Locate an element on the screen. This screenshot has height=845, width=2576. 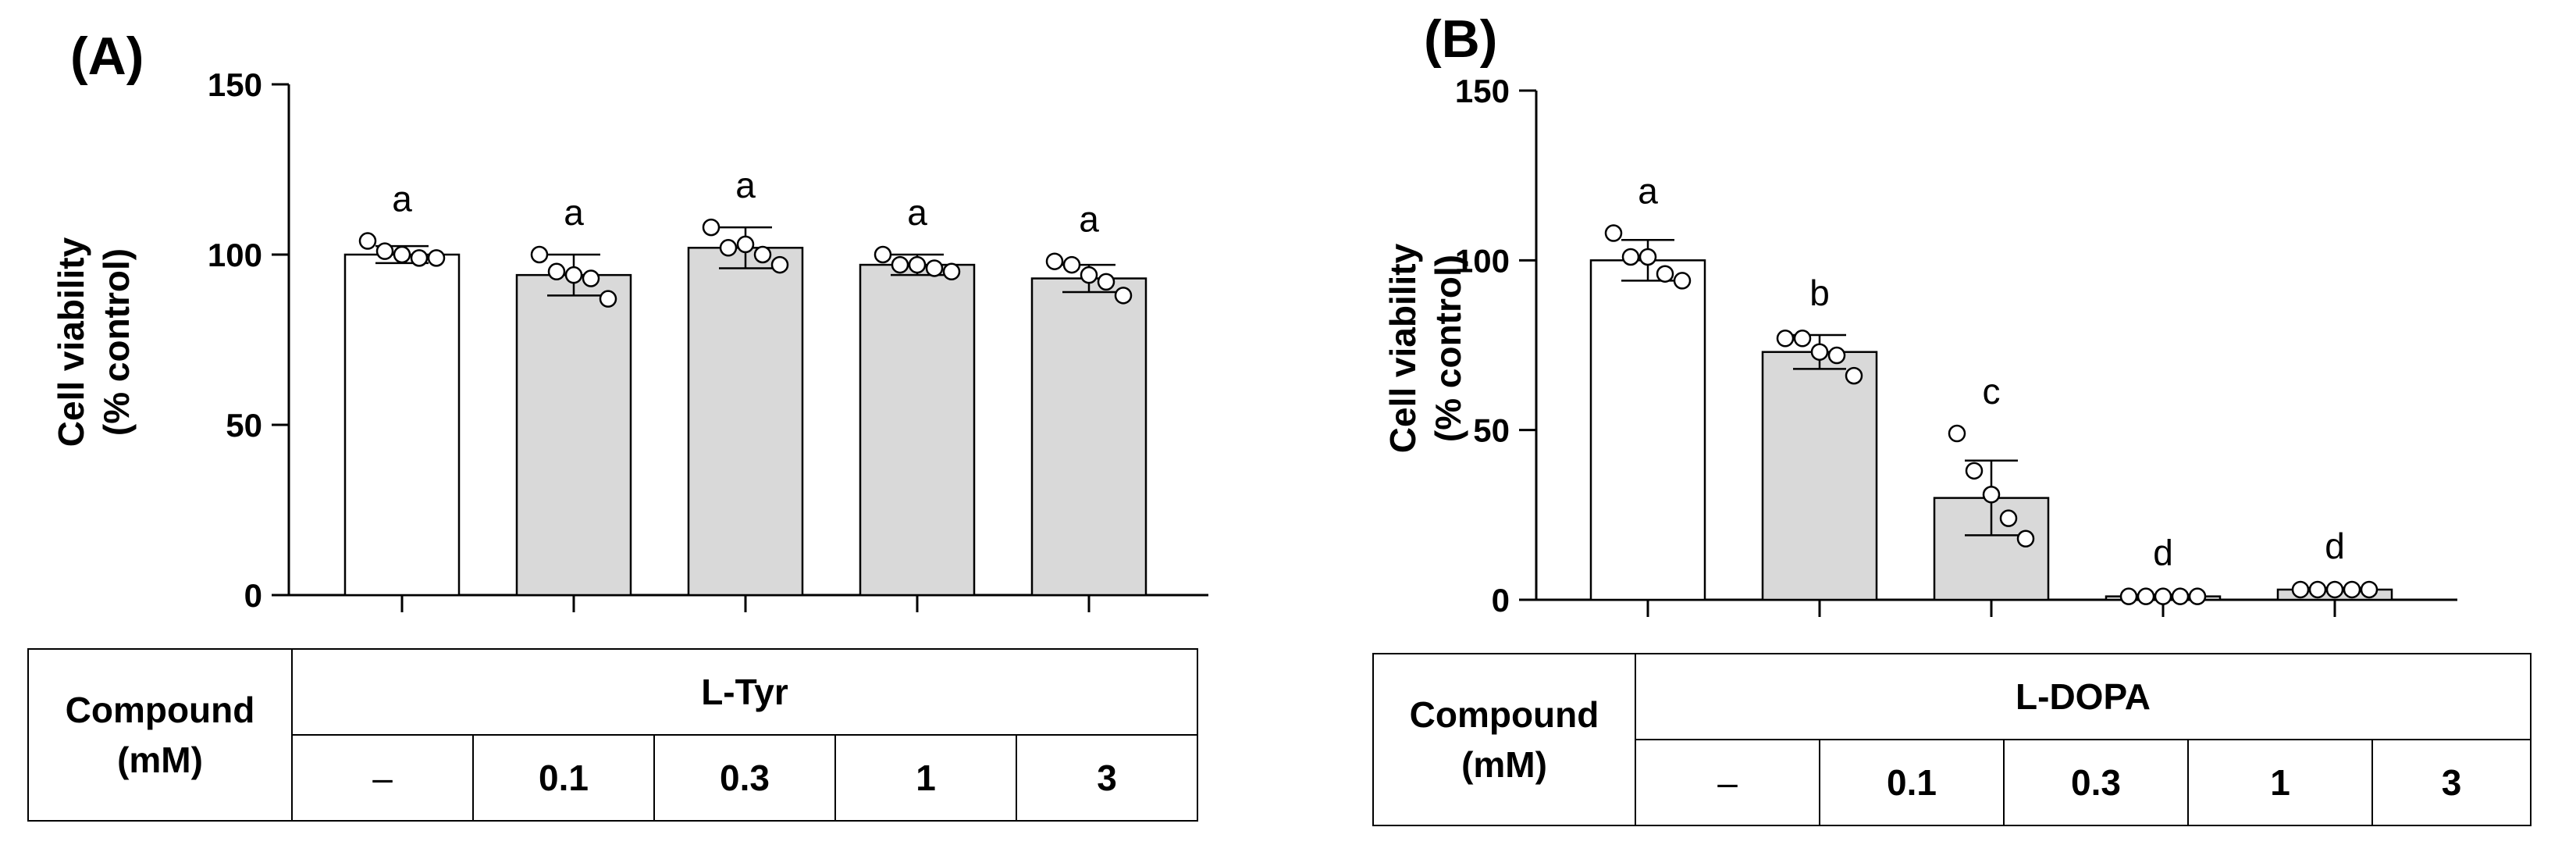
condition-table: Compound (mM) L-DOPA – 0.1 0.3 1 3 is located at coordinates (1952, 739).